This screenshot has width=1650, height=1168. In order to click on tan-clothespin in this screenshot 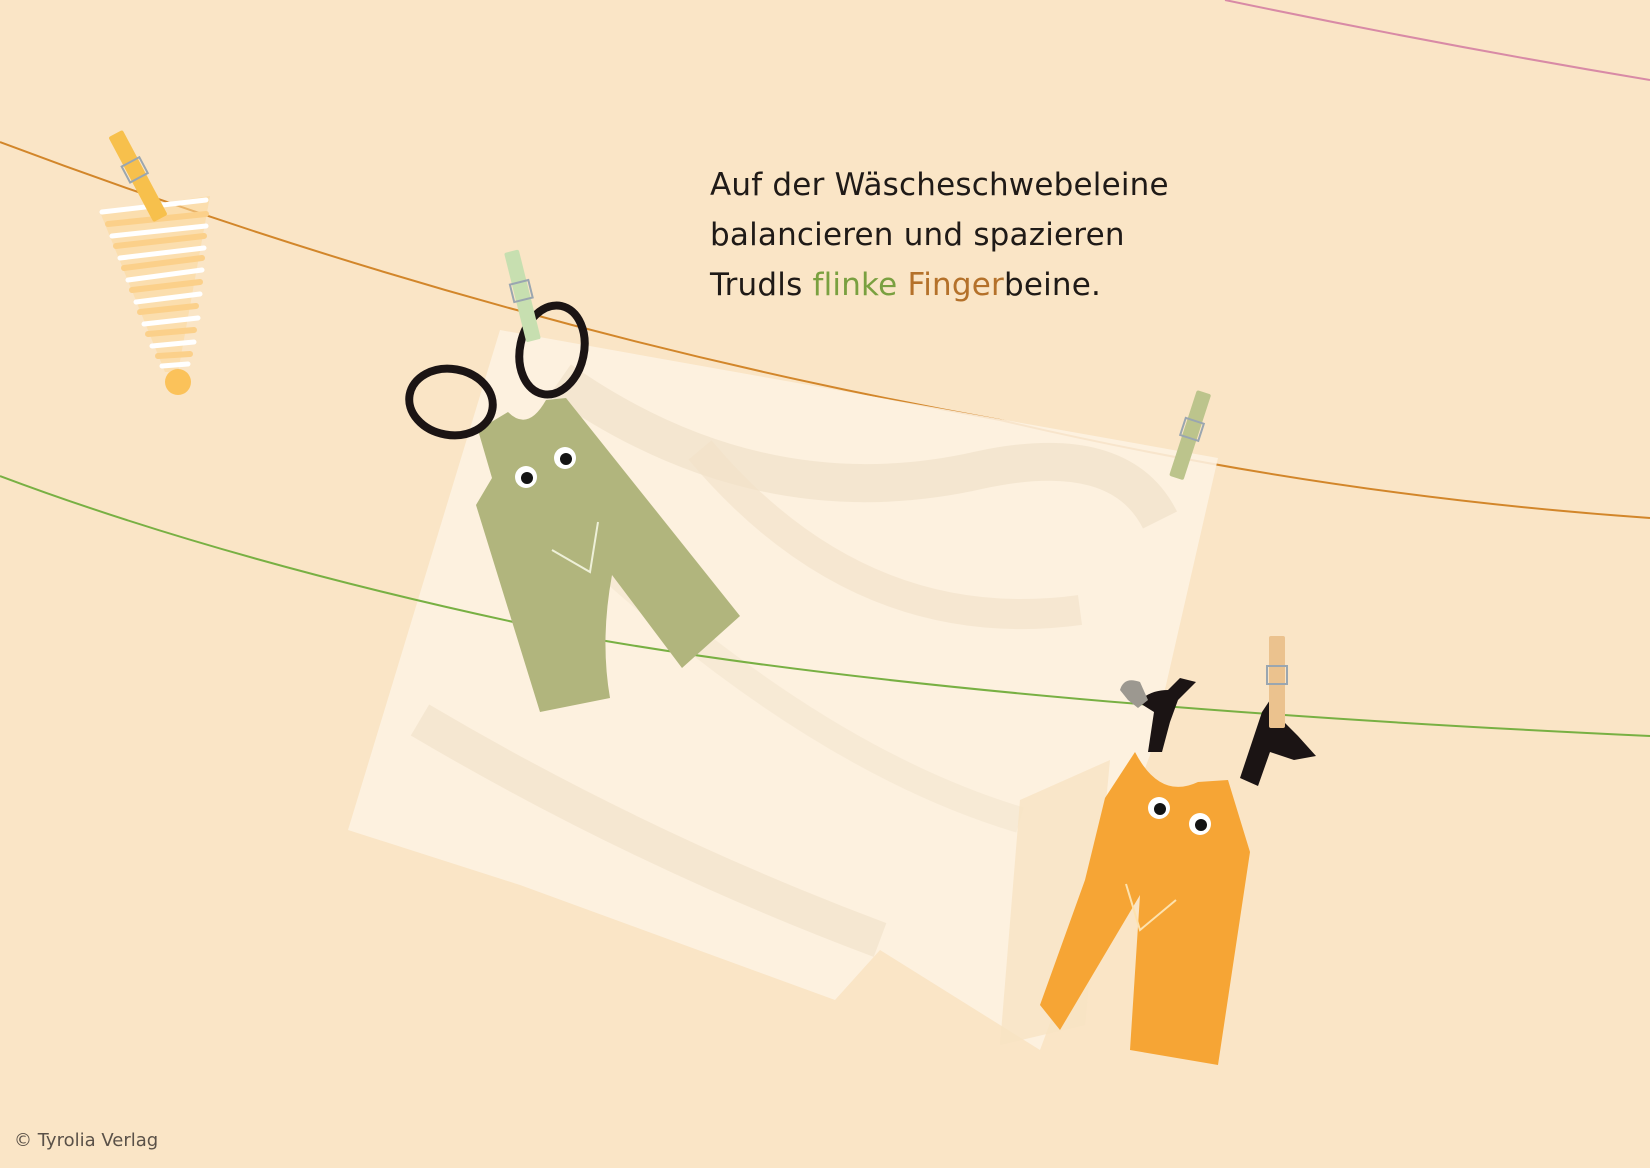, I will do `click(1277, 682)`.